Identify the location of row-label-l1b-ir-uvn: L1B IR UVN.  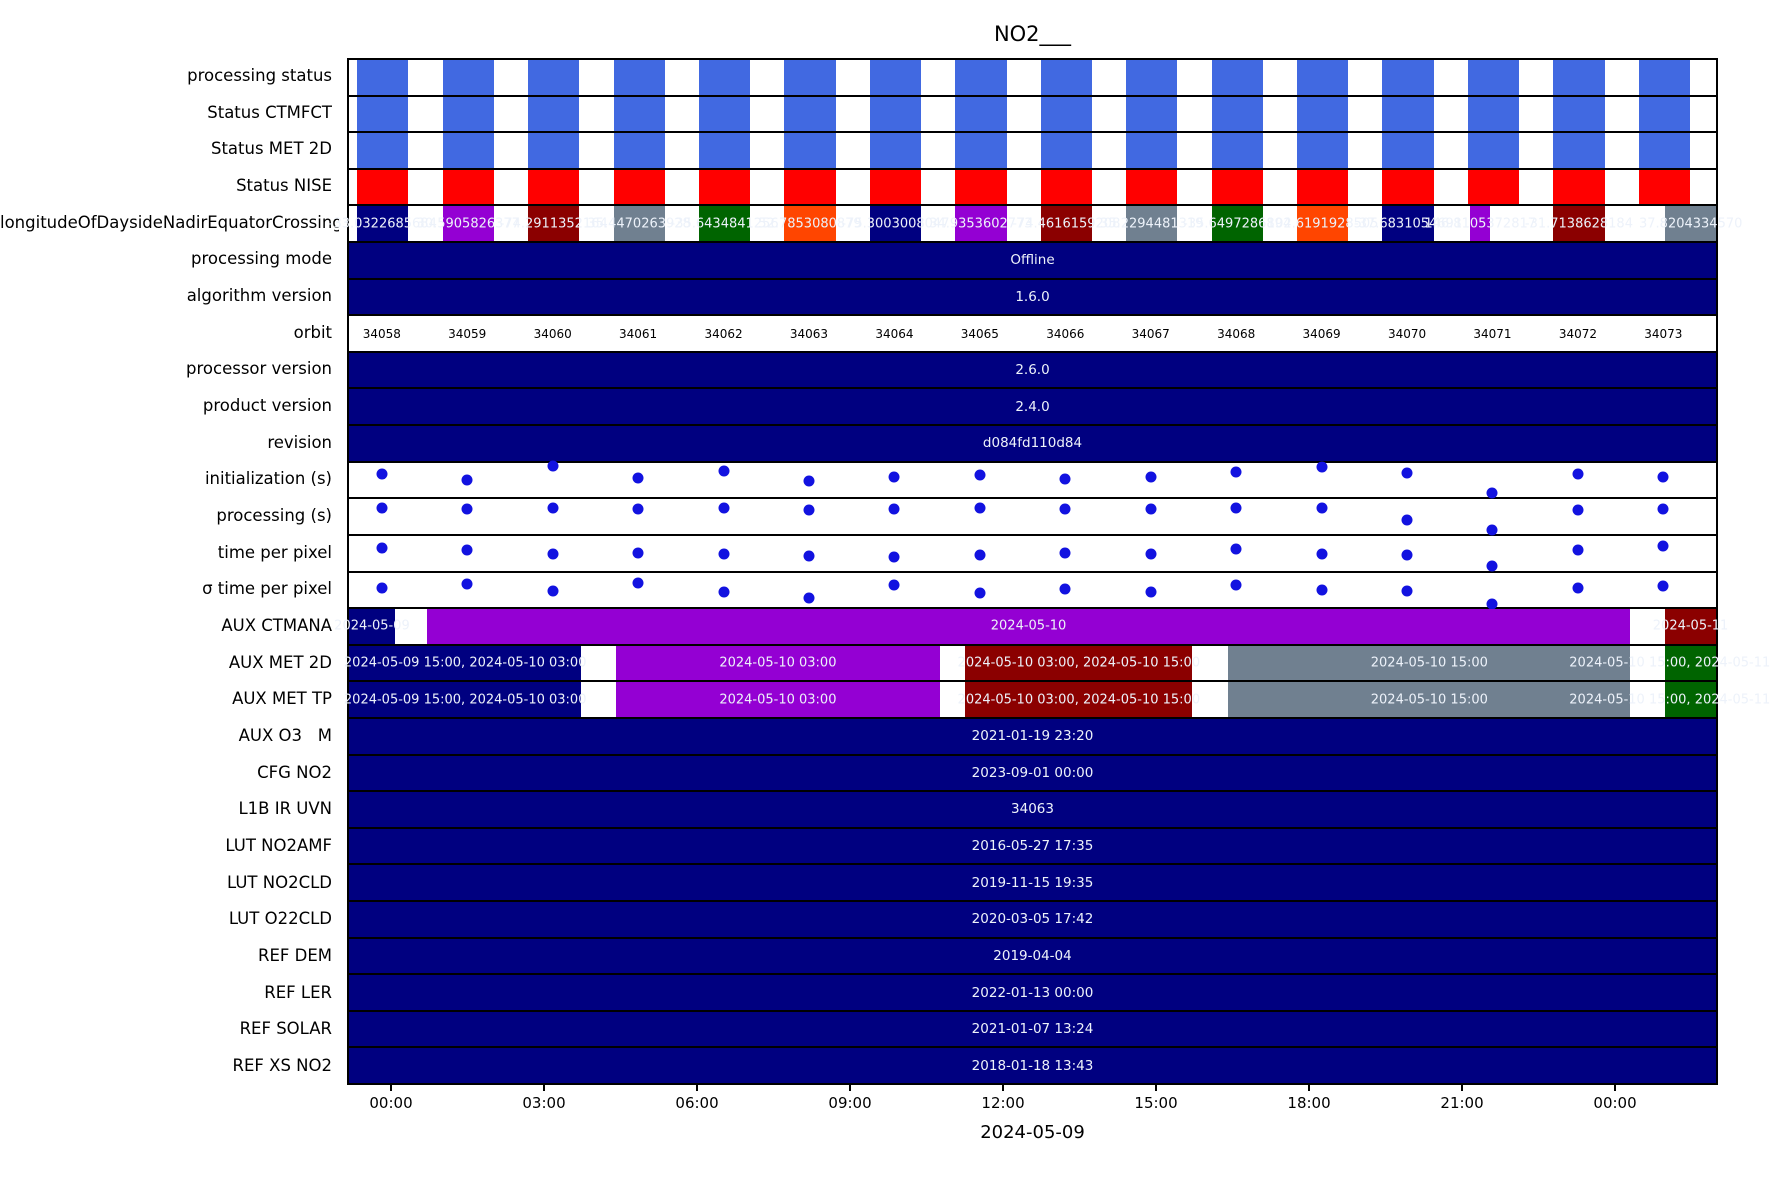
(285, 809).